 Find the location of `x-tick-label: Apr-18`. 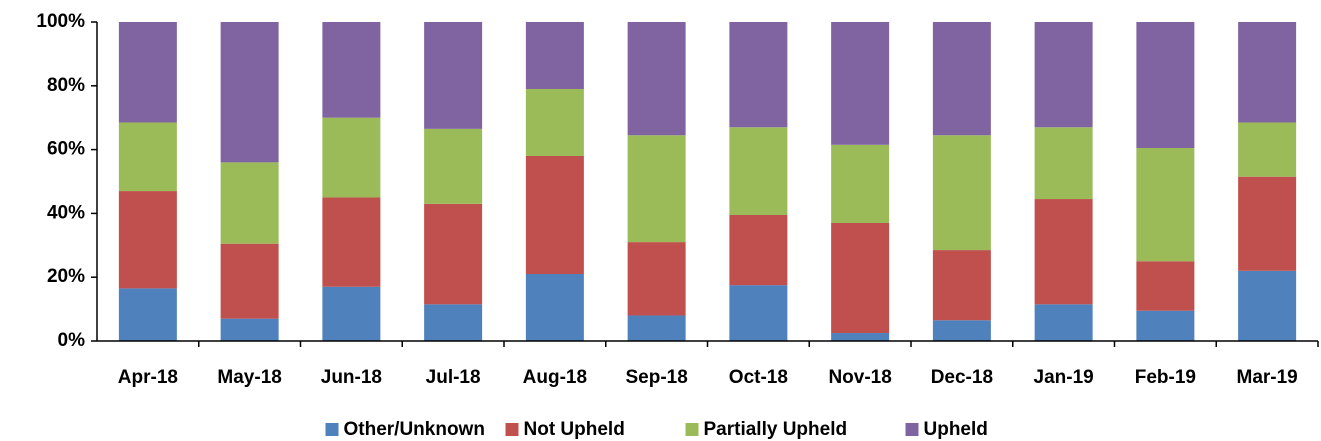

x-tick-label: Apr-18 is located at coordinates (148, 377).